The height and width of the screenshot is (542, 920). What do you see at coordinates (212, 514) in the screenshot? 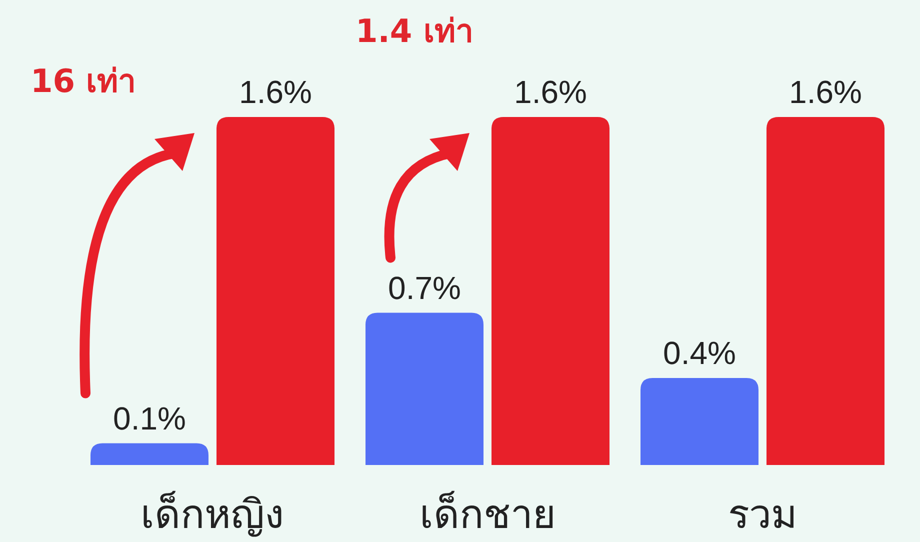
I see `x-tick-label: เด็กหญิง` at bounding box center [212, 514].